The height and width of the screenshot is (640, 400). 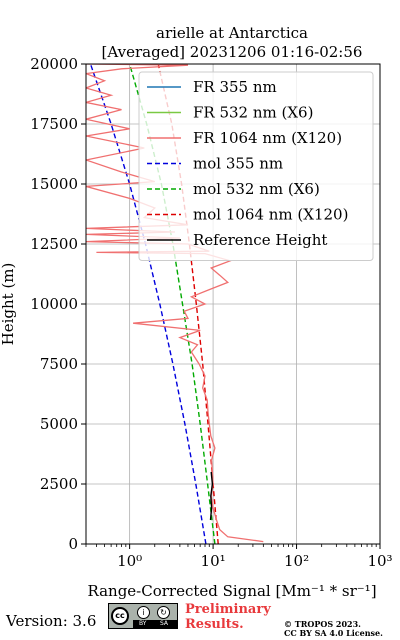 What do you see at coordinates (214, 624) in the screenshot?
I see `preliminary-line2: Results.` at bounding box center [214, 624].